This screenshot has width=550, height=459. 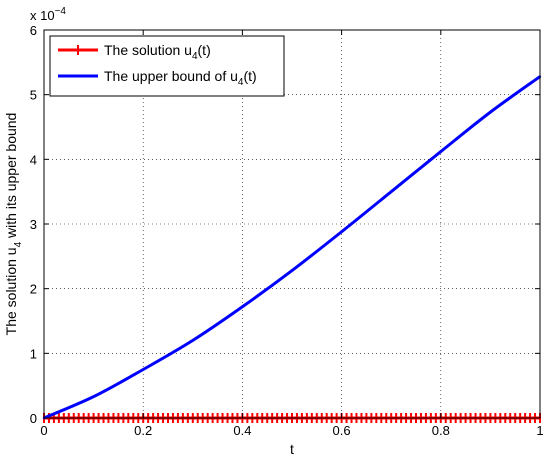 What do you see at coordinates (441, 430) in the screenshot?
I see `x-tick-label: 0.8` at bounding box center [441, 430].